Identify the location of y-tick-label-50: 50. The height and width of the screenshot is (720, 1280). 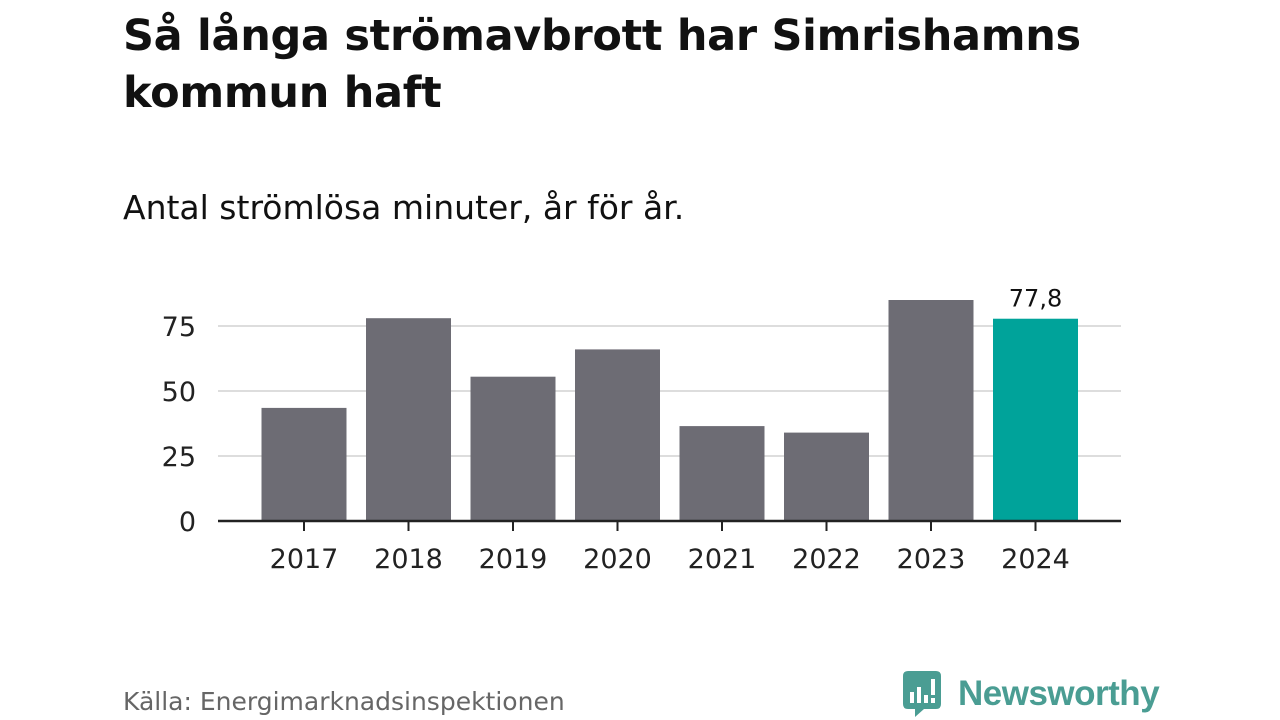
(179, 392).